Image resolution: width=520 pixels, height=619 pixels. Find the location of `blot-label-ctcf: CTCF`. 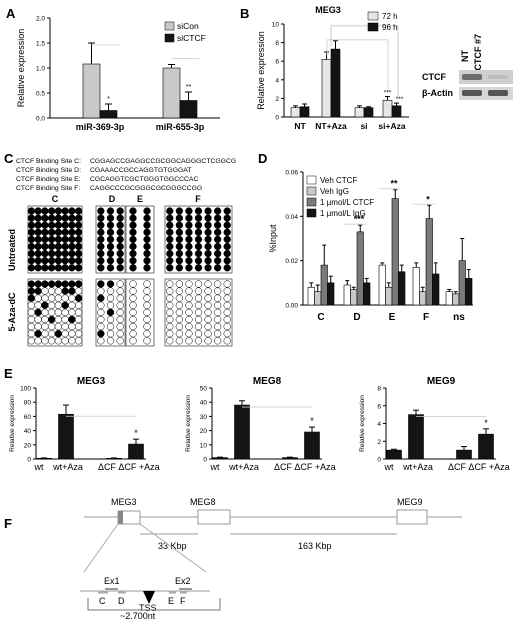

blot-label-ctcf: CTCF is located at coordinates (434, 77).